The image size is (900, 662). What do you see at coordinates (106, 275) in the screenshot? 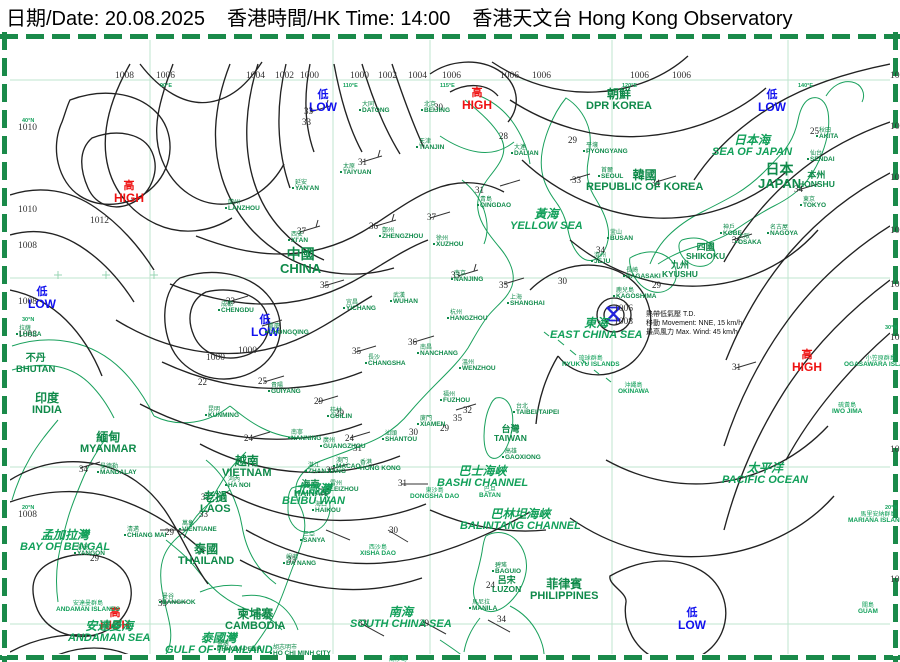
I see `graticule-cross-dots` at bounding box center [106, 275].